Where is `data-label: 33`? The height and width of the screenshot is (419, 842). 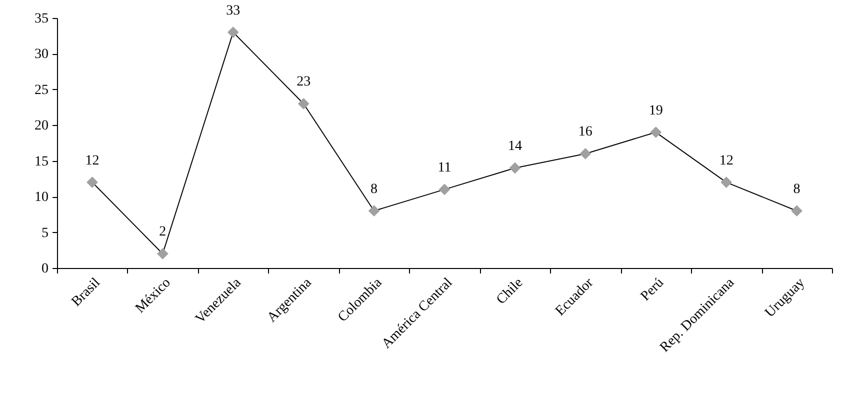 data-label: 33 is located at coordinates (233, 10).